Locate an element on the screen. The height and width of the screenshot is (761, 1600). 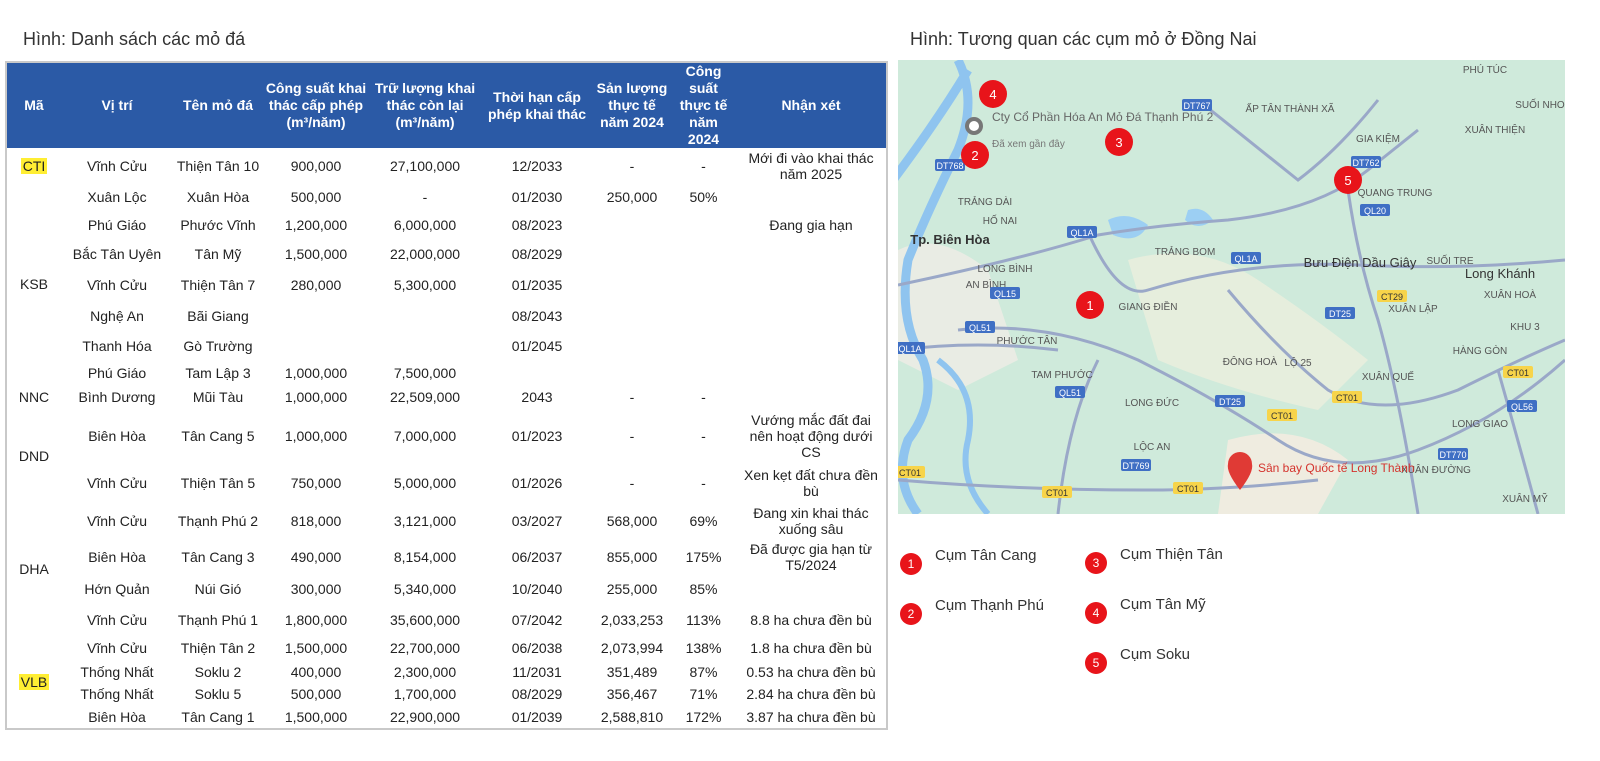
cell: 85% is located at coordinates (703, 589).